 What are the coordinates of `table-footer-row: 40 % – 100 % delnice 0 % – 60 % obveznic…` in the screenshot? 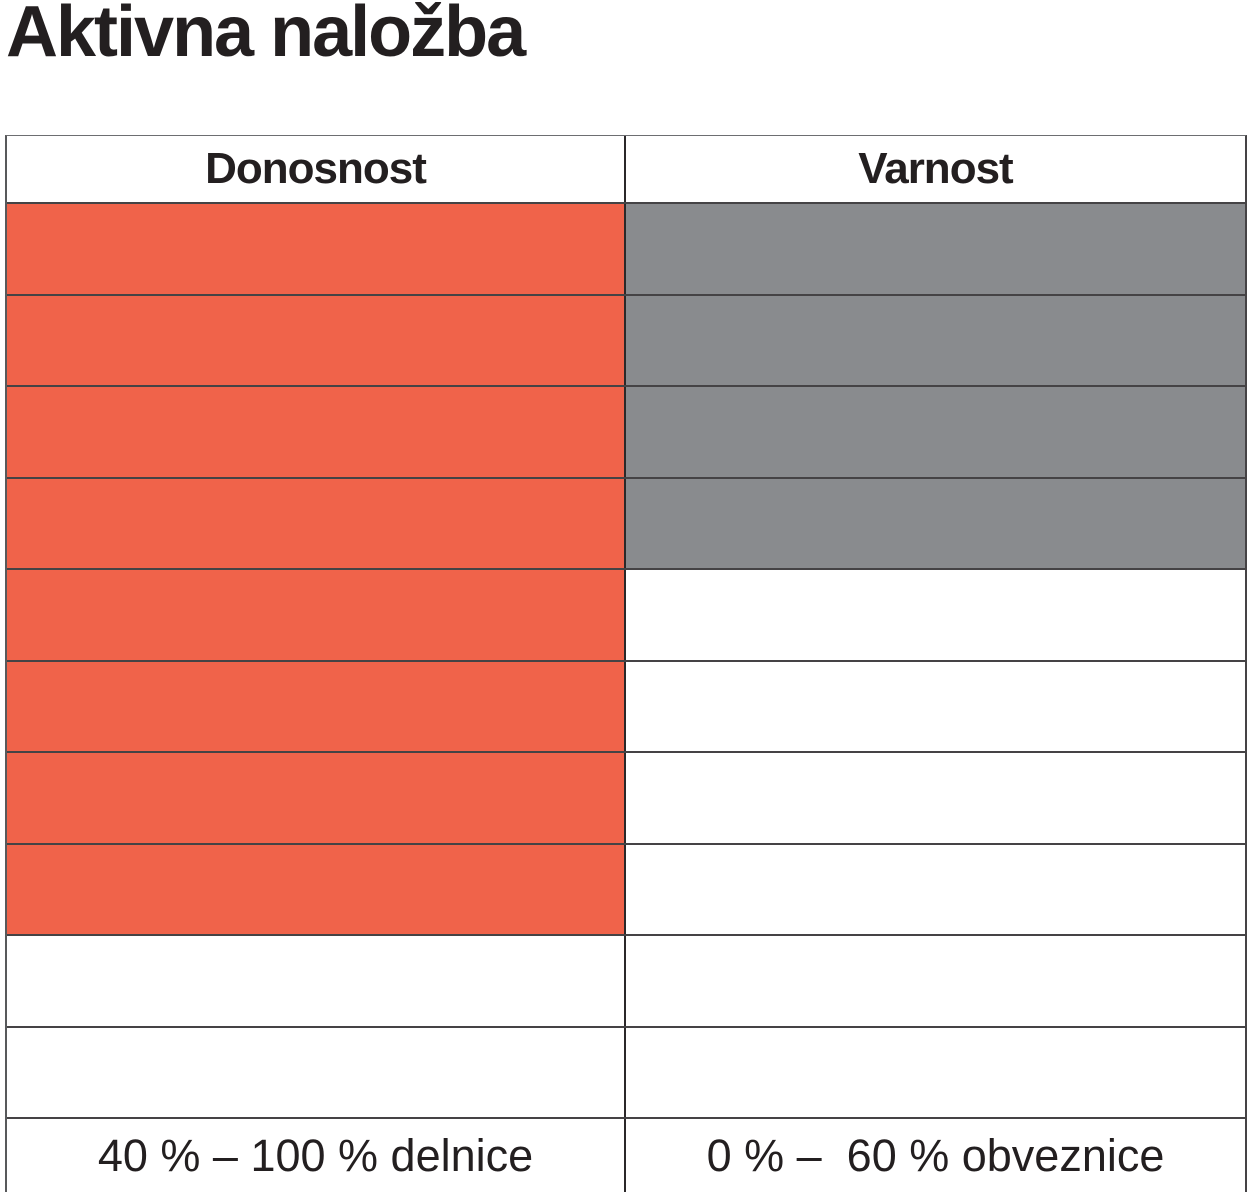 It's located at (626, 1154).